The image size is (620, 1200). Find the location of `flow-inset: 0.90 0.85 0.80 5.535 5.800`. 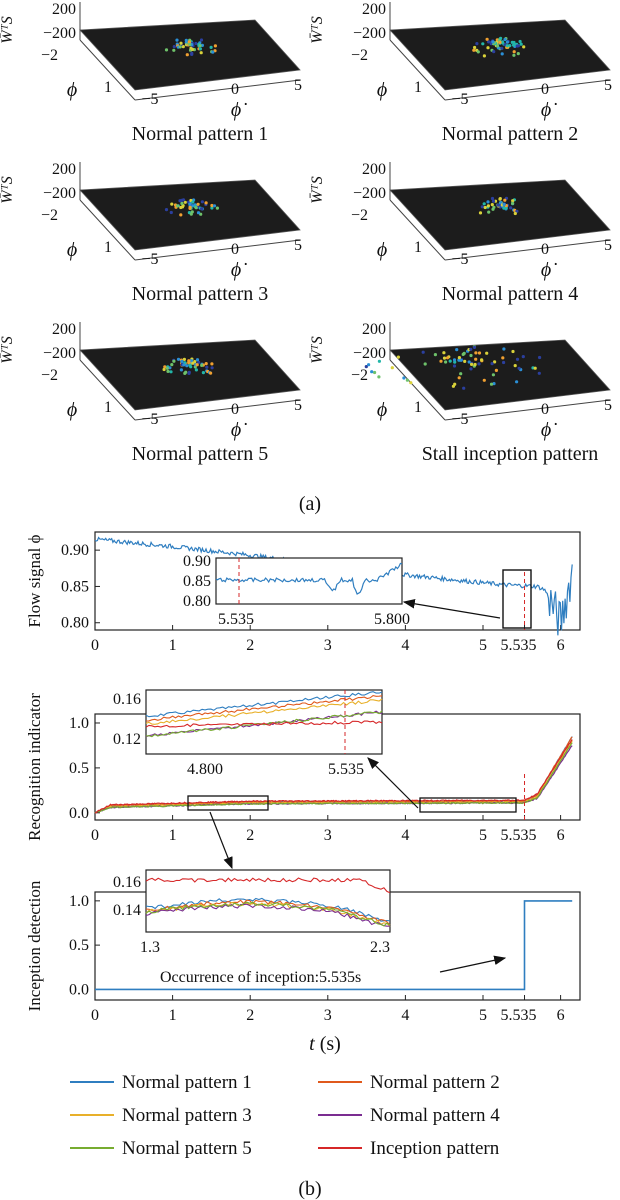

flow-inset: 0.90 0.85 0.80 5.535 5.800 is located at coordinates (296, 590).